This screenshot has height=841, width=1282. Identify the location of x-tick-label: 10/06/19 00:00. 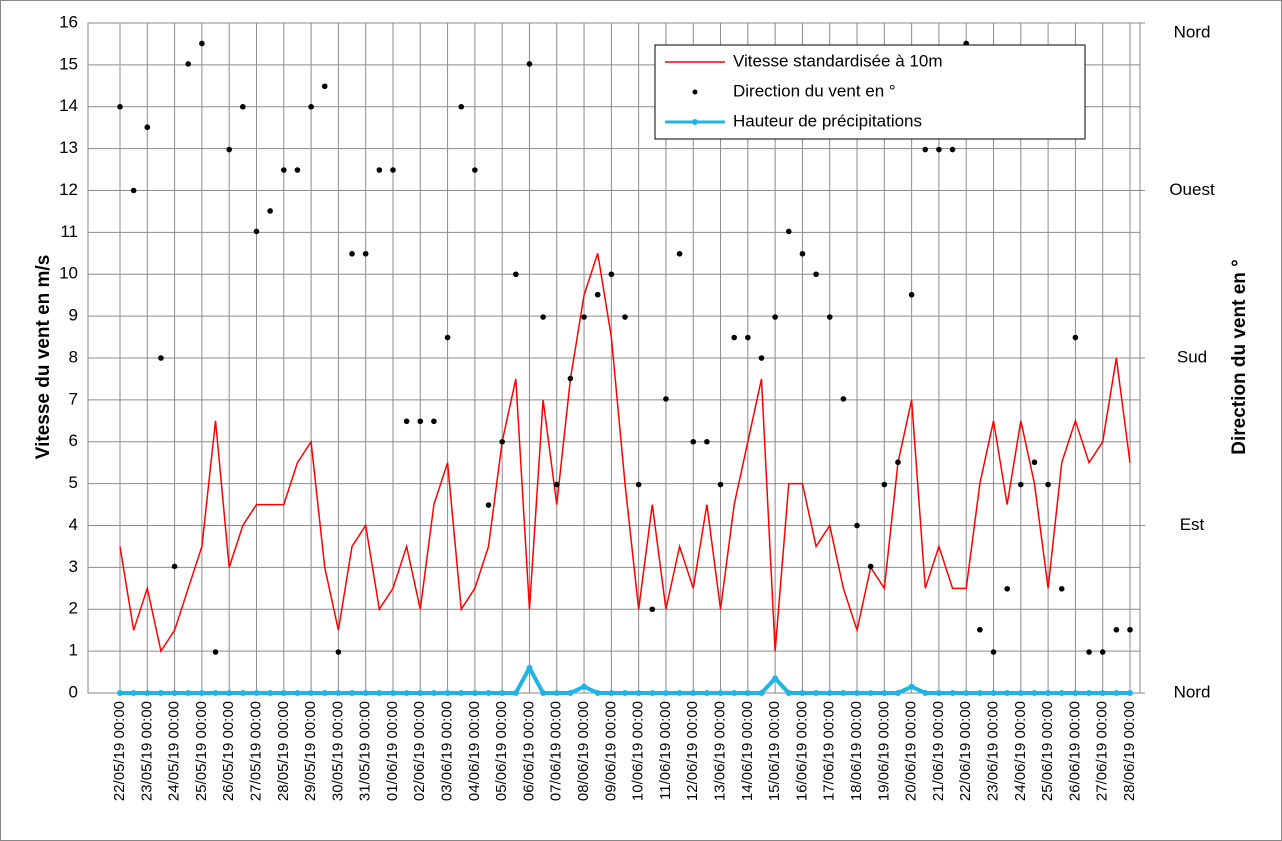
(638, 751).